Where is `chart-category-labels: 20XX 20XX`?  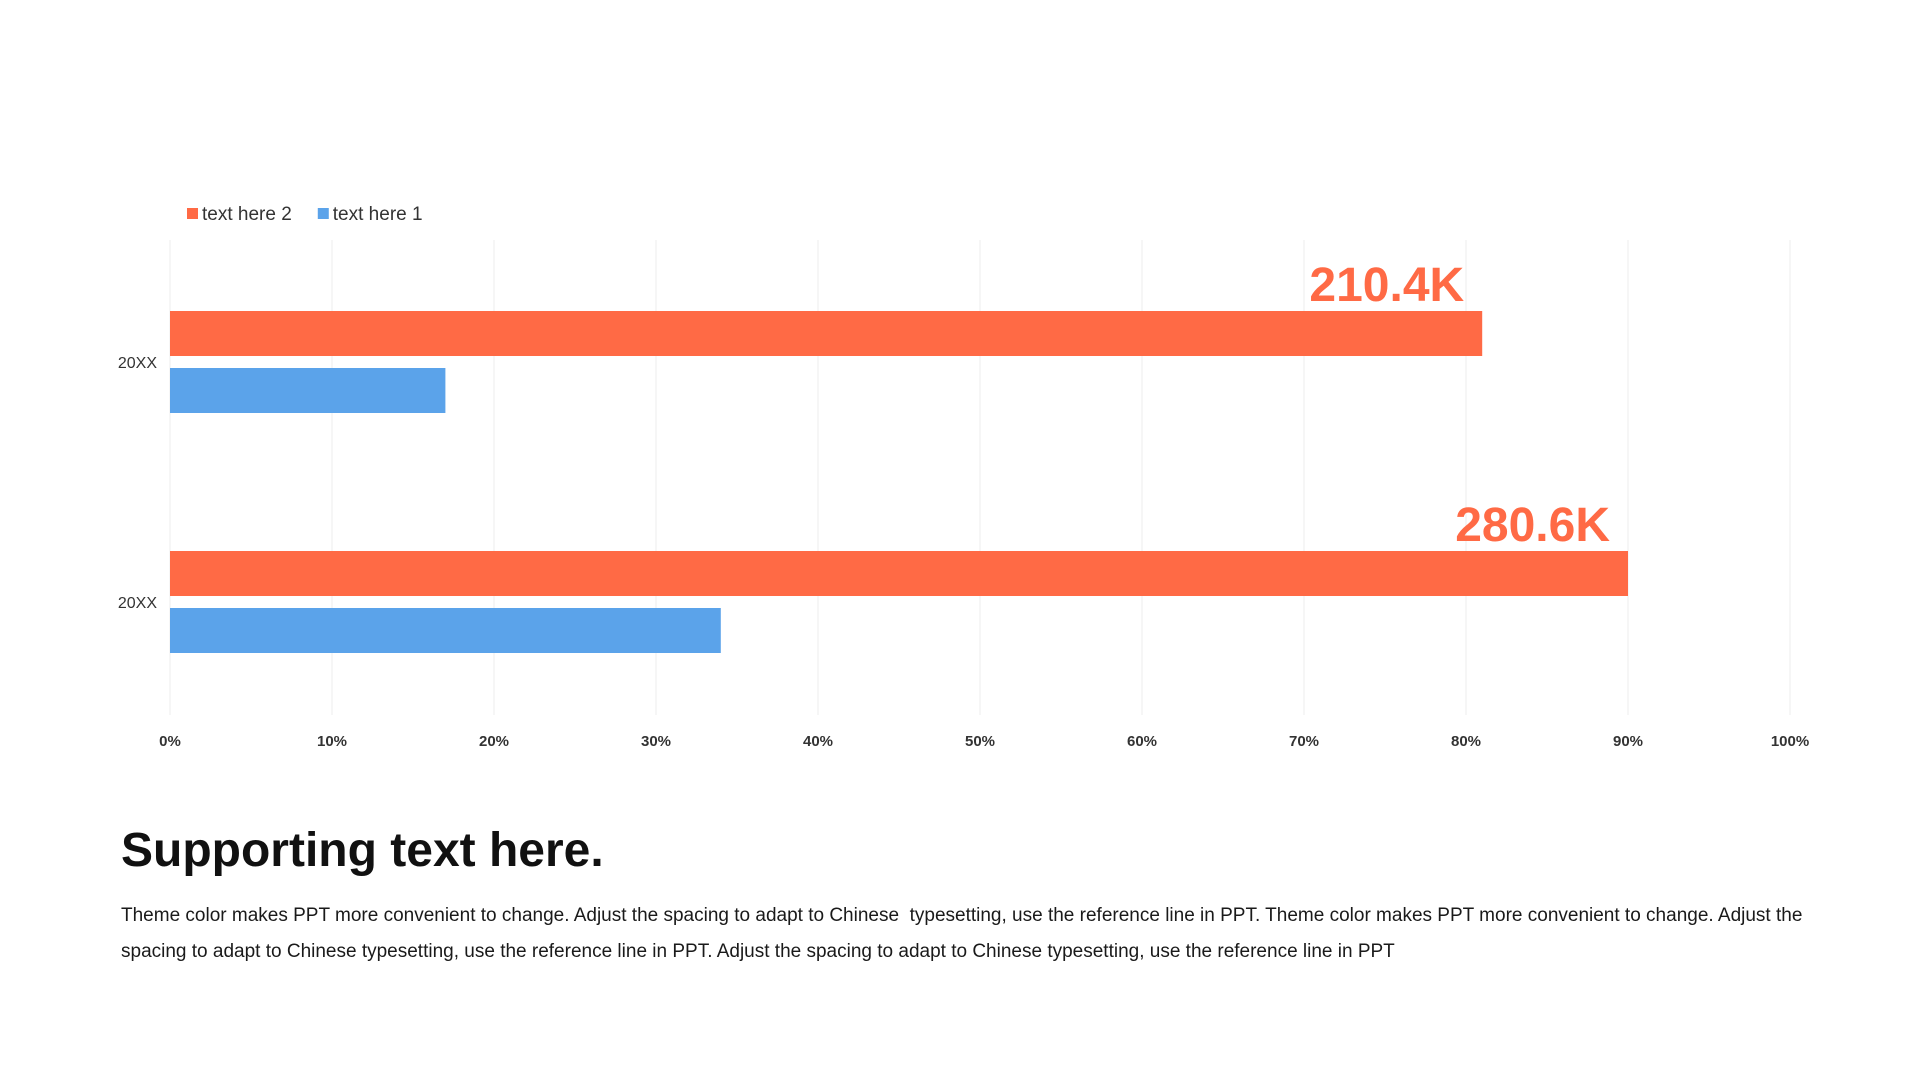
chart-category-labels: 20XX 20XX is located at coordinates (137, 483).